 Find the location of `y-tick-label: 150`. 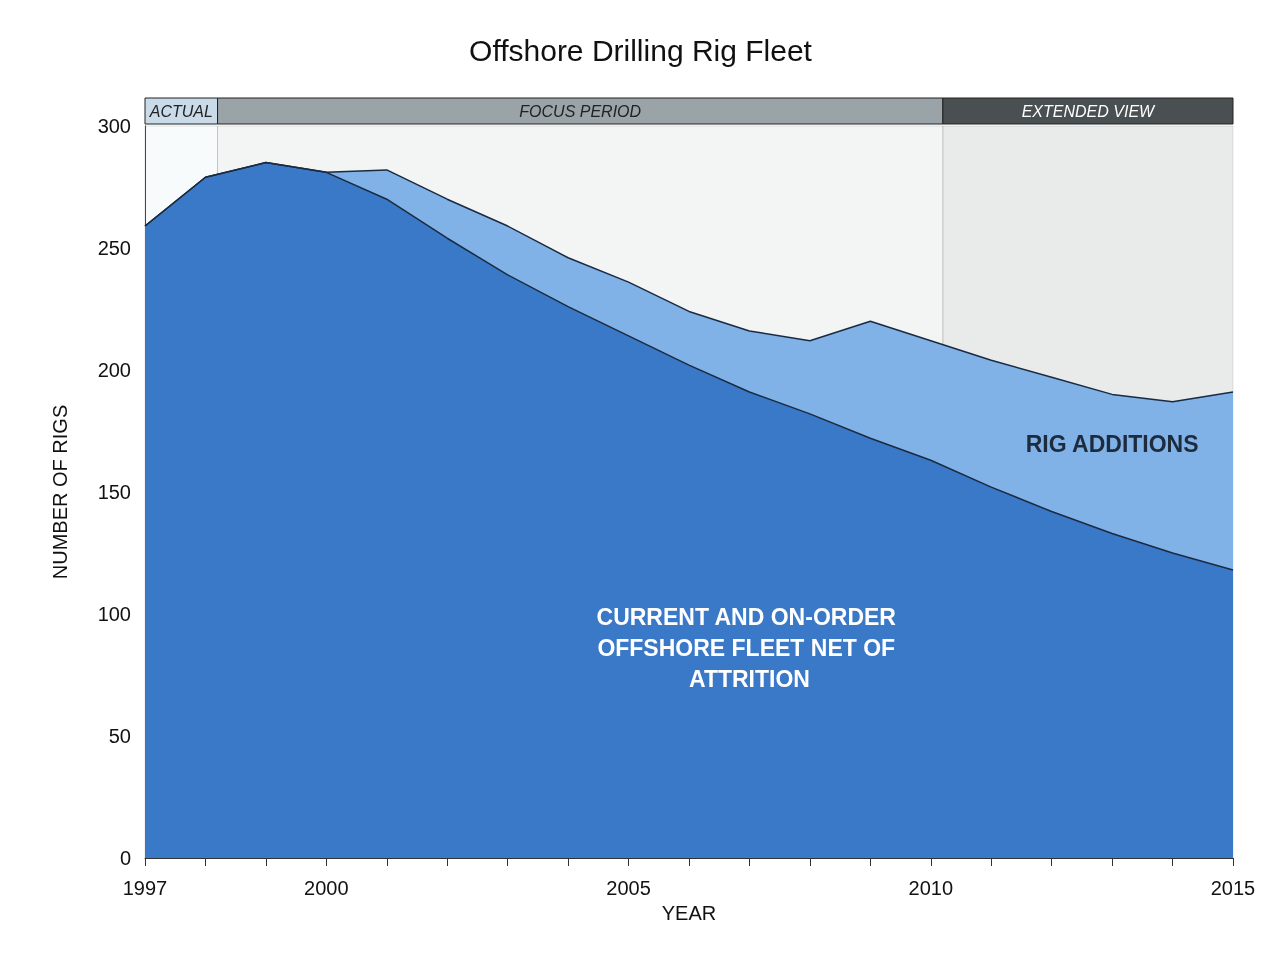

y-tick-label: 150 is located at coordinates (114, 492).